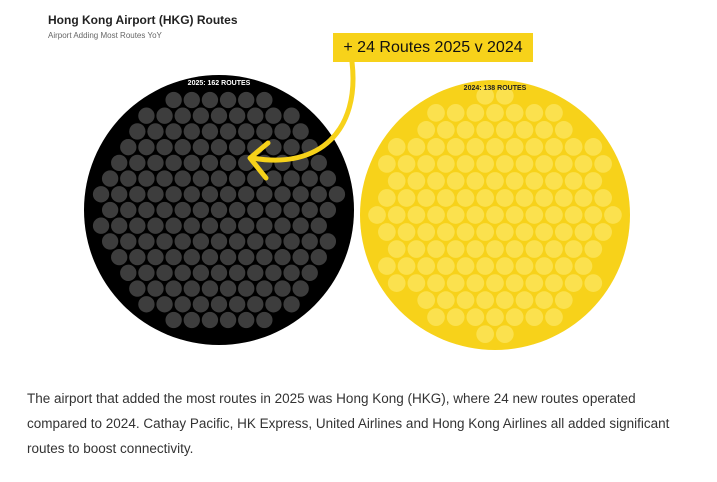  What do you see at coordinates (433, 47) in the screenshot?
I see `annotation-box` at bounding box center [433, 47].